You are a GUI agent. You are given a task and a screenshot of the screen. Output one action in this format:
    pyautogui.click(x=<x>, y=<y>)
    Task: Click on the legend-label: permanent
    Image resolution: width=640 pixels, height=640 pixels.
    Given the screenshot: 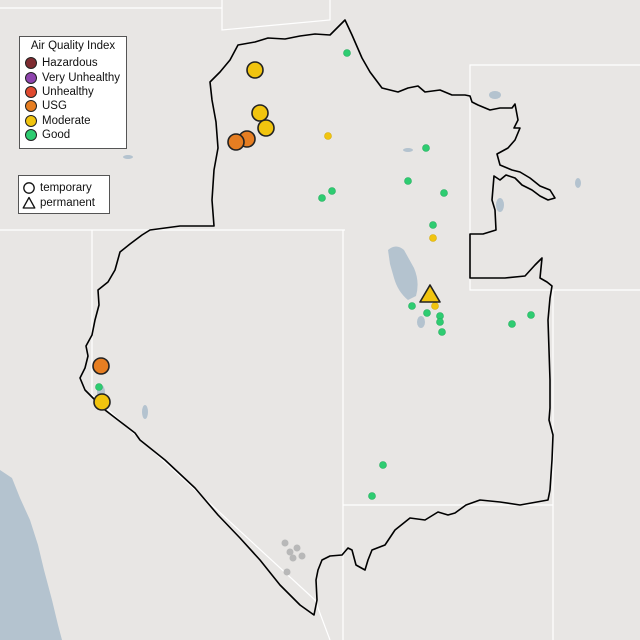 What is the action you would take?
    pyautogui.click(x=67, y=203)
    